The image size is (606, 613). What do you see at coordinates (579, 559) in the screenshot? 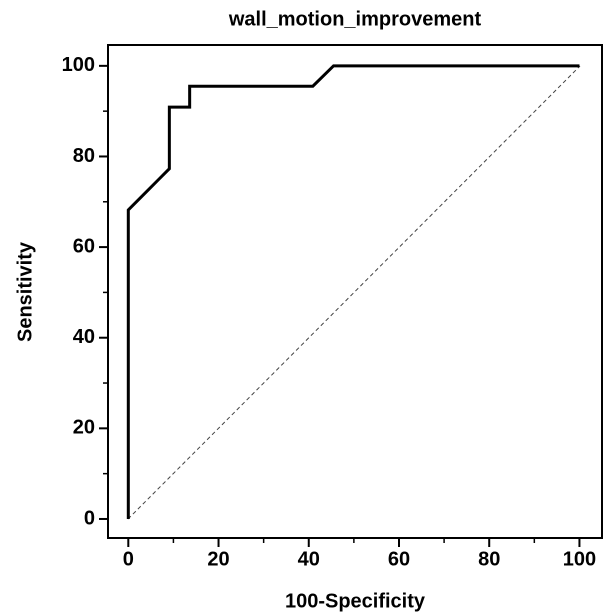
I see `x-tick-label: 100` at bounding box center [579, 559].